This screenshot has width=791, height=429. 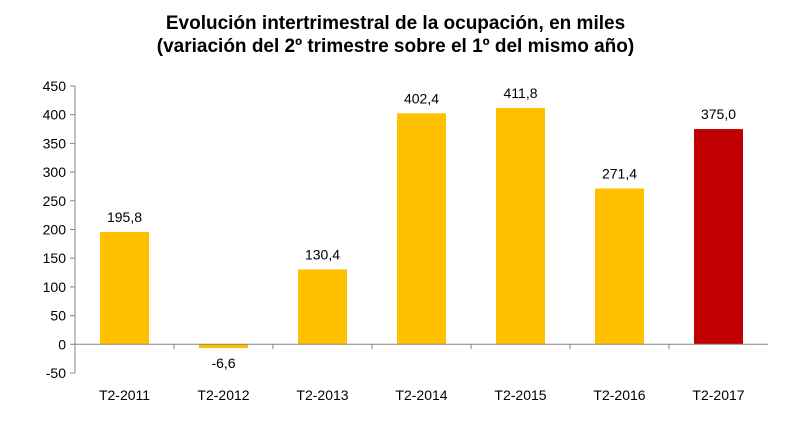 What do you see at coordinates (520, 395) in the screenshot?
I see `x-tick-label: T2-2015` at bounding box center [520, 395].